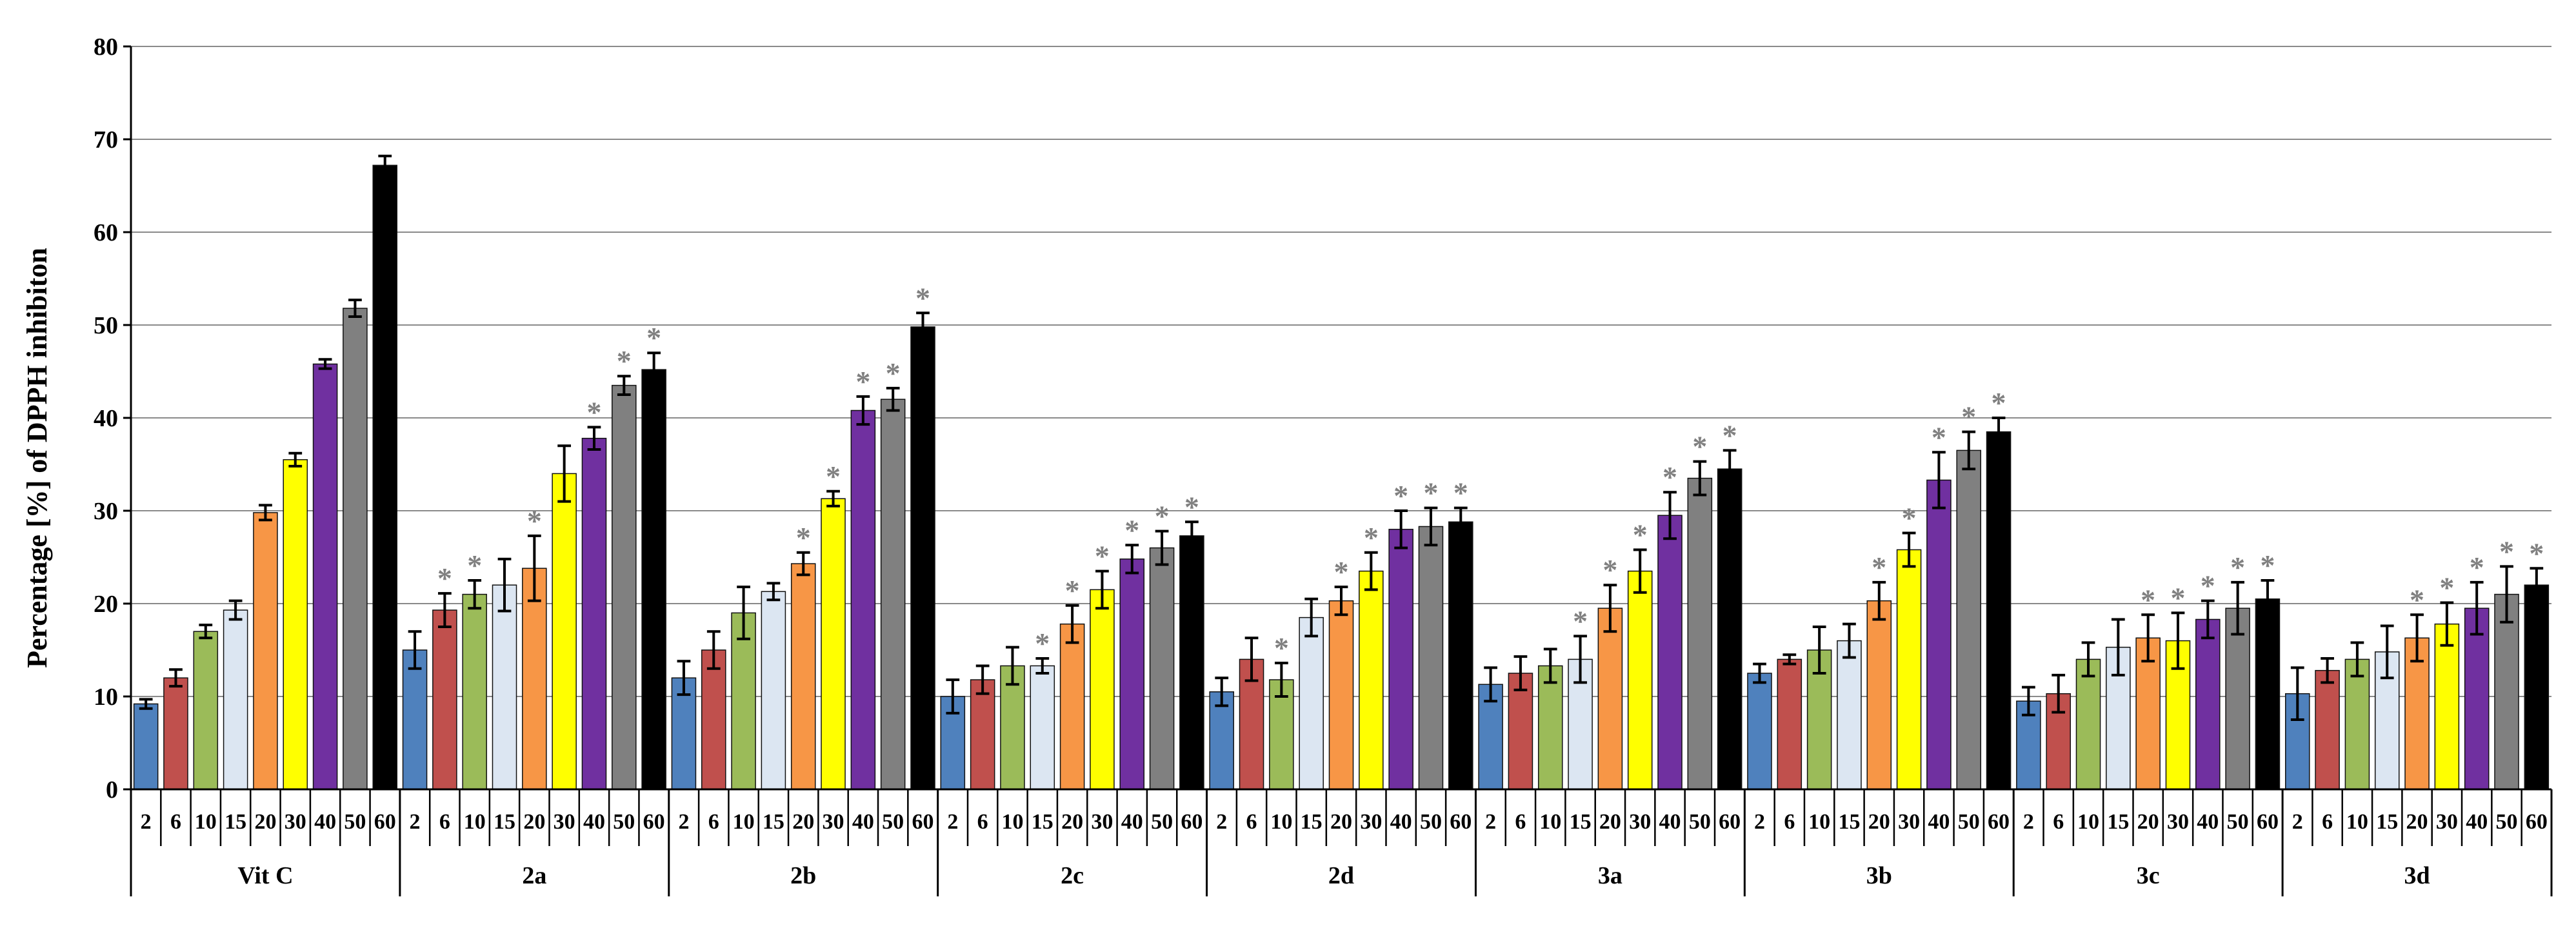  Describe the element at coordinates (106, 325) in the screenshot. I see `y-tick-label: 50` at that location.